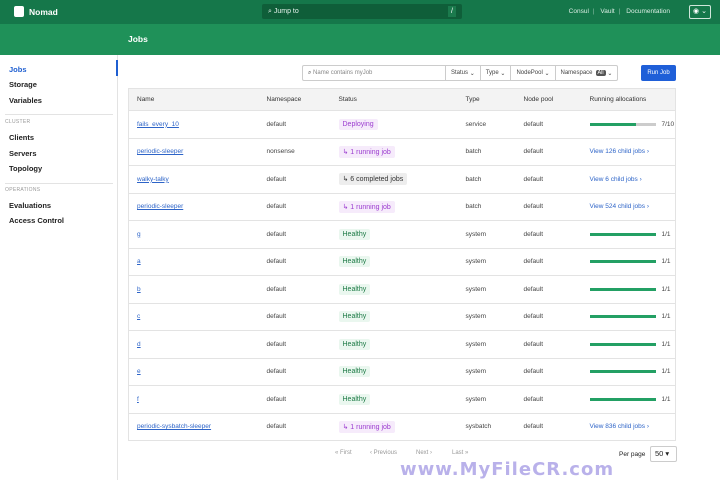 This screenshot has width=720, height=480. Describe the element at coordinates (452, 11) in the screenshot. I see `shortcut-key: /` at that location.